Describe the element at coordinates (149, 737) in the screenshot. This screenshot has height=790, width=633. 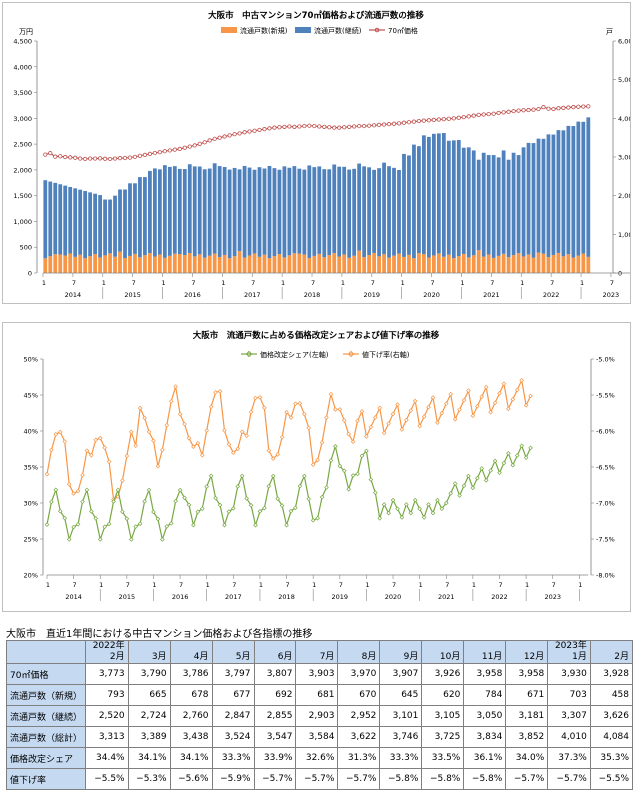
I see `table-cell: 3,389` at that location.